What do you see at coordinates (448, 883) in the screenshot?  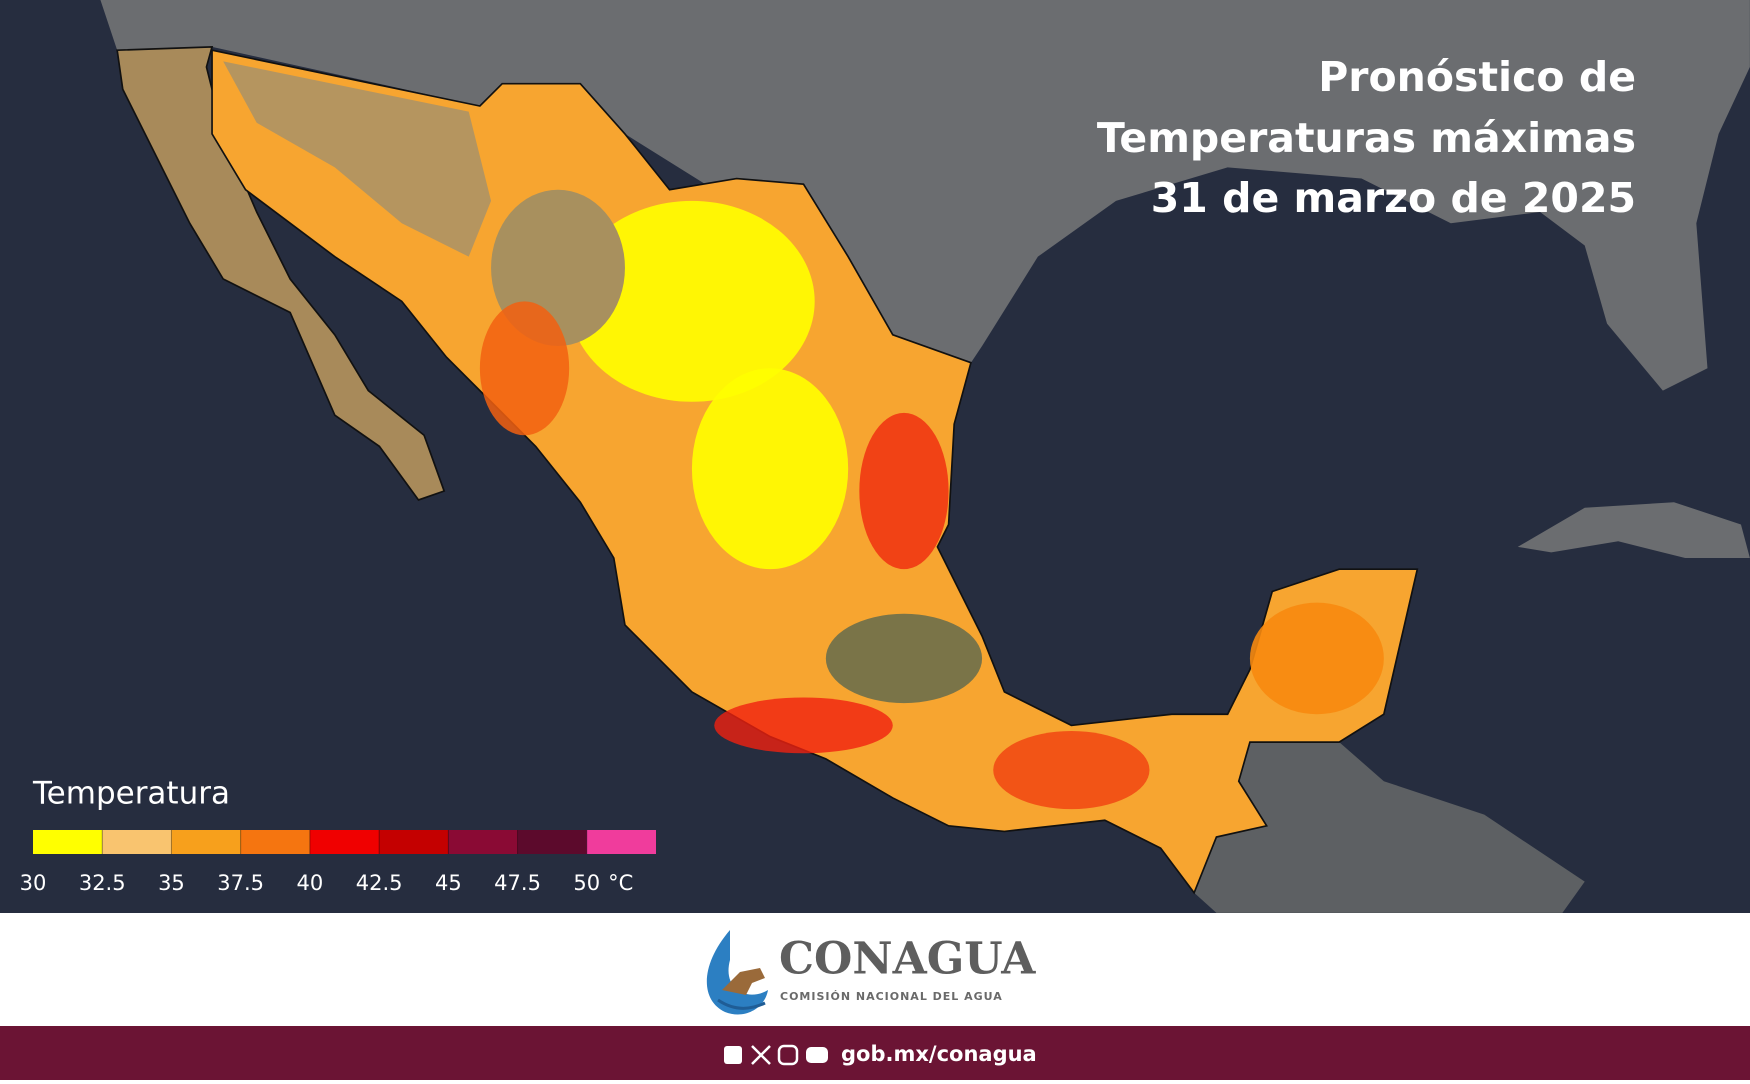 I see `legend-tick-label: 45` at bounding box center [448, 883].